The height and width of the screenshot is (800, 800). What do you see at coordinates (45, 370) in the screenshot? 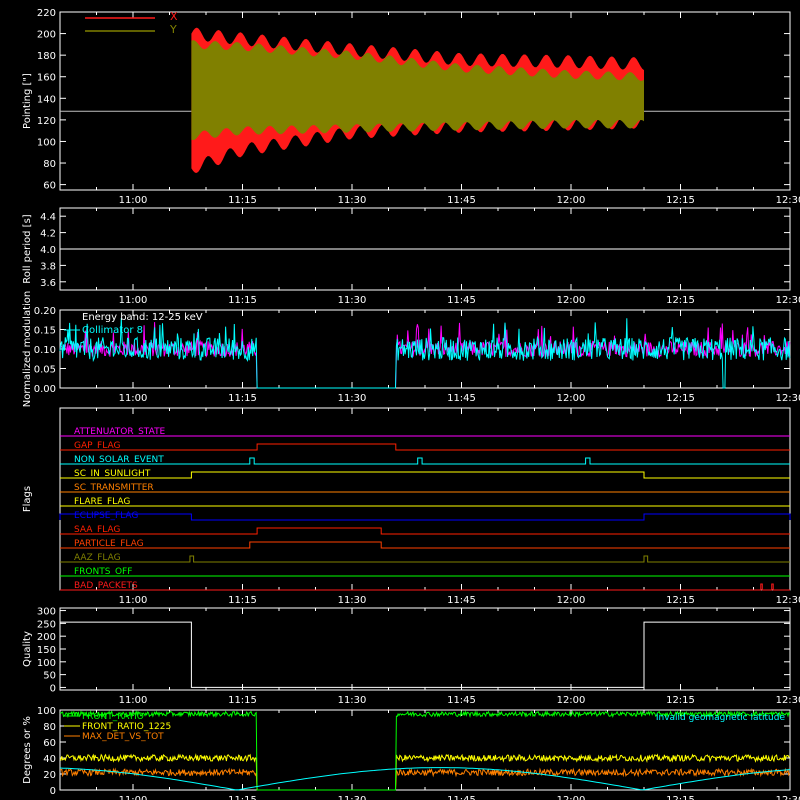
I see `y-tick-label: 0.05` at bounding box center [45, 370].